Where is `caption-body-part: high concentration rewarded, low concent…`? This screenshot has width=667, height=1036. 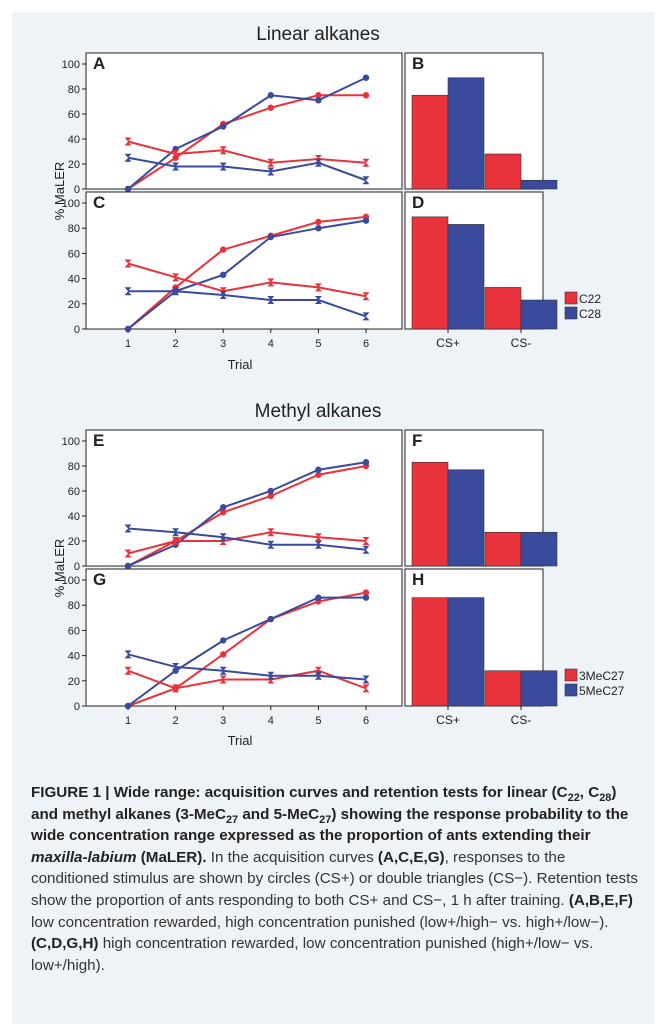 caption-body-part: high concentration rewarded, low concent… is located at coordinates (312, 954).